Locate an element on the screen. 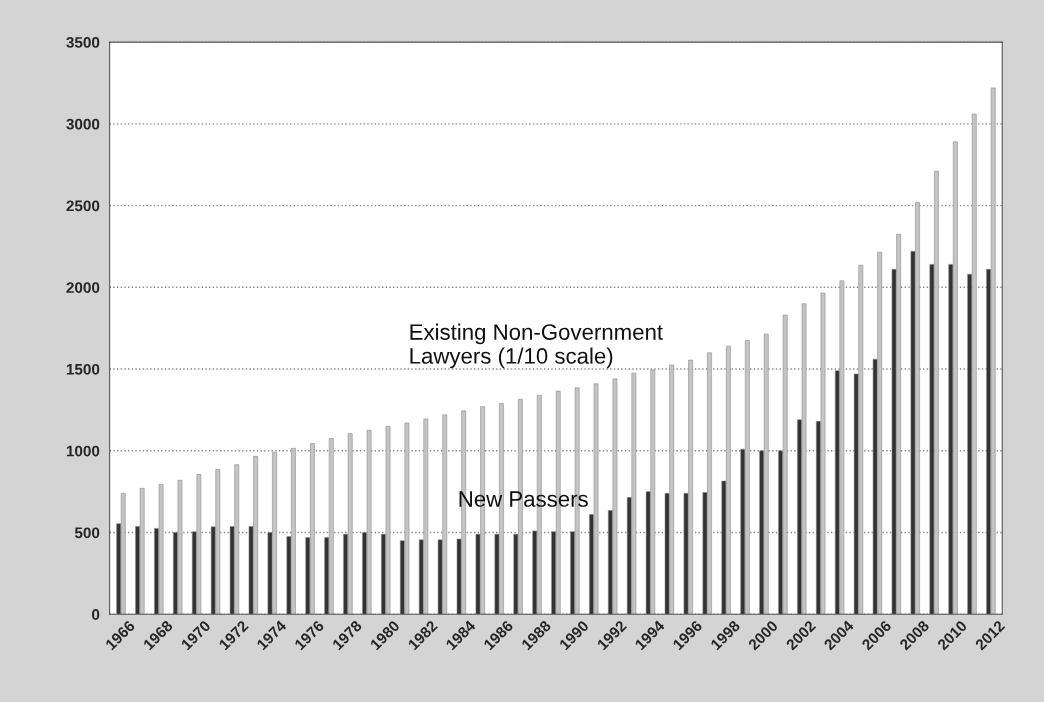 The width and height of the screenshot is (1044, 702). y-tick-label: 3000 is located at coordinates (83, 124).